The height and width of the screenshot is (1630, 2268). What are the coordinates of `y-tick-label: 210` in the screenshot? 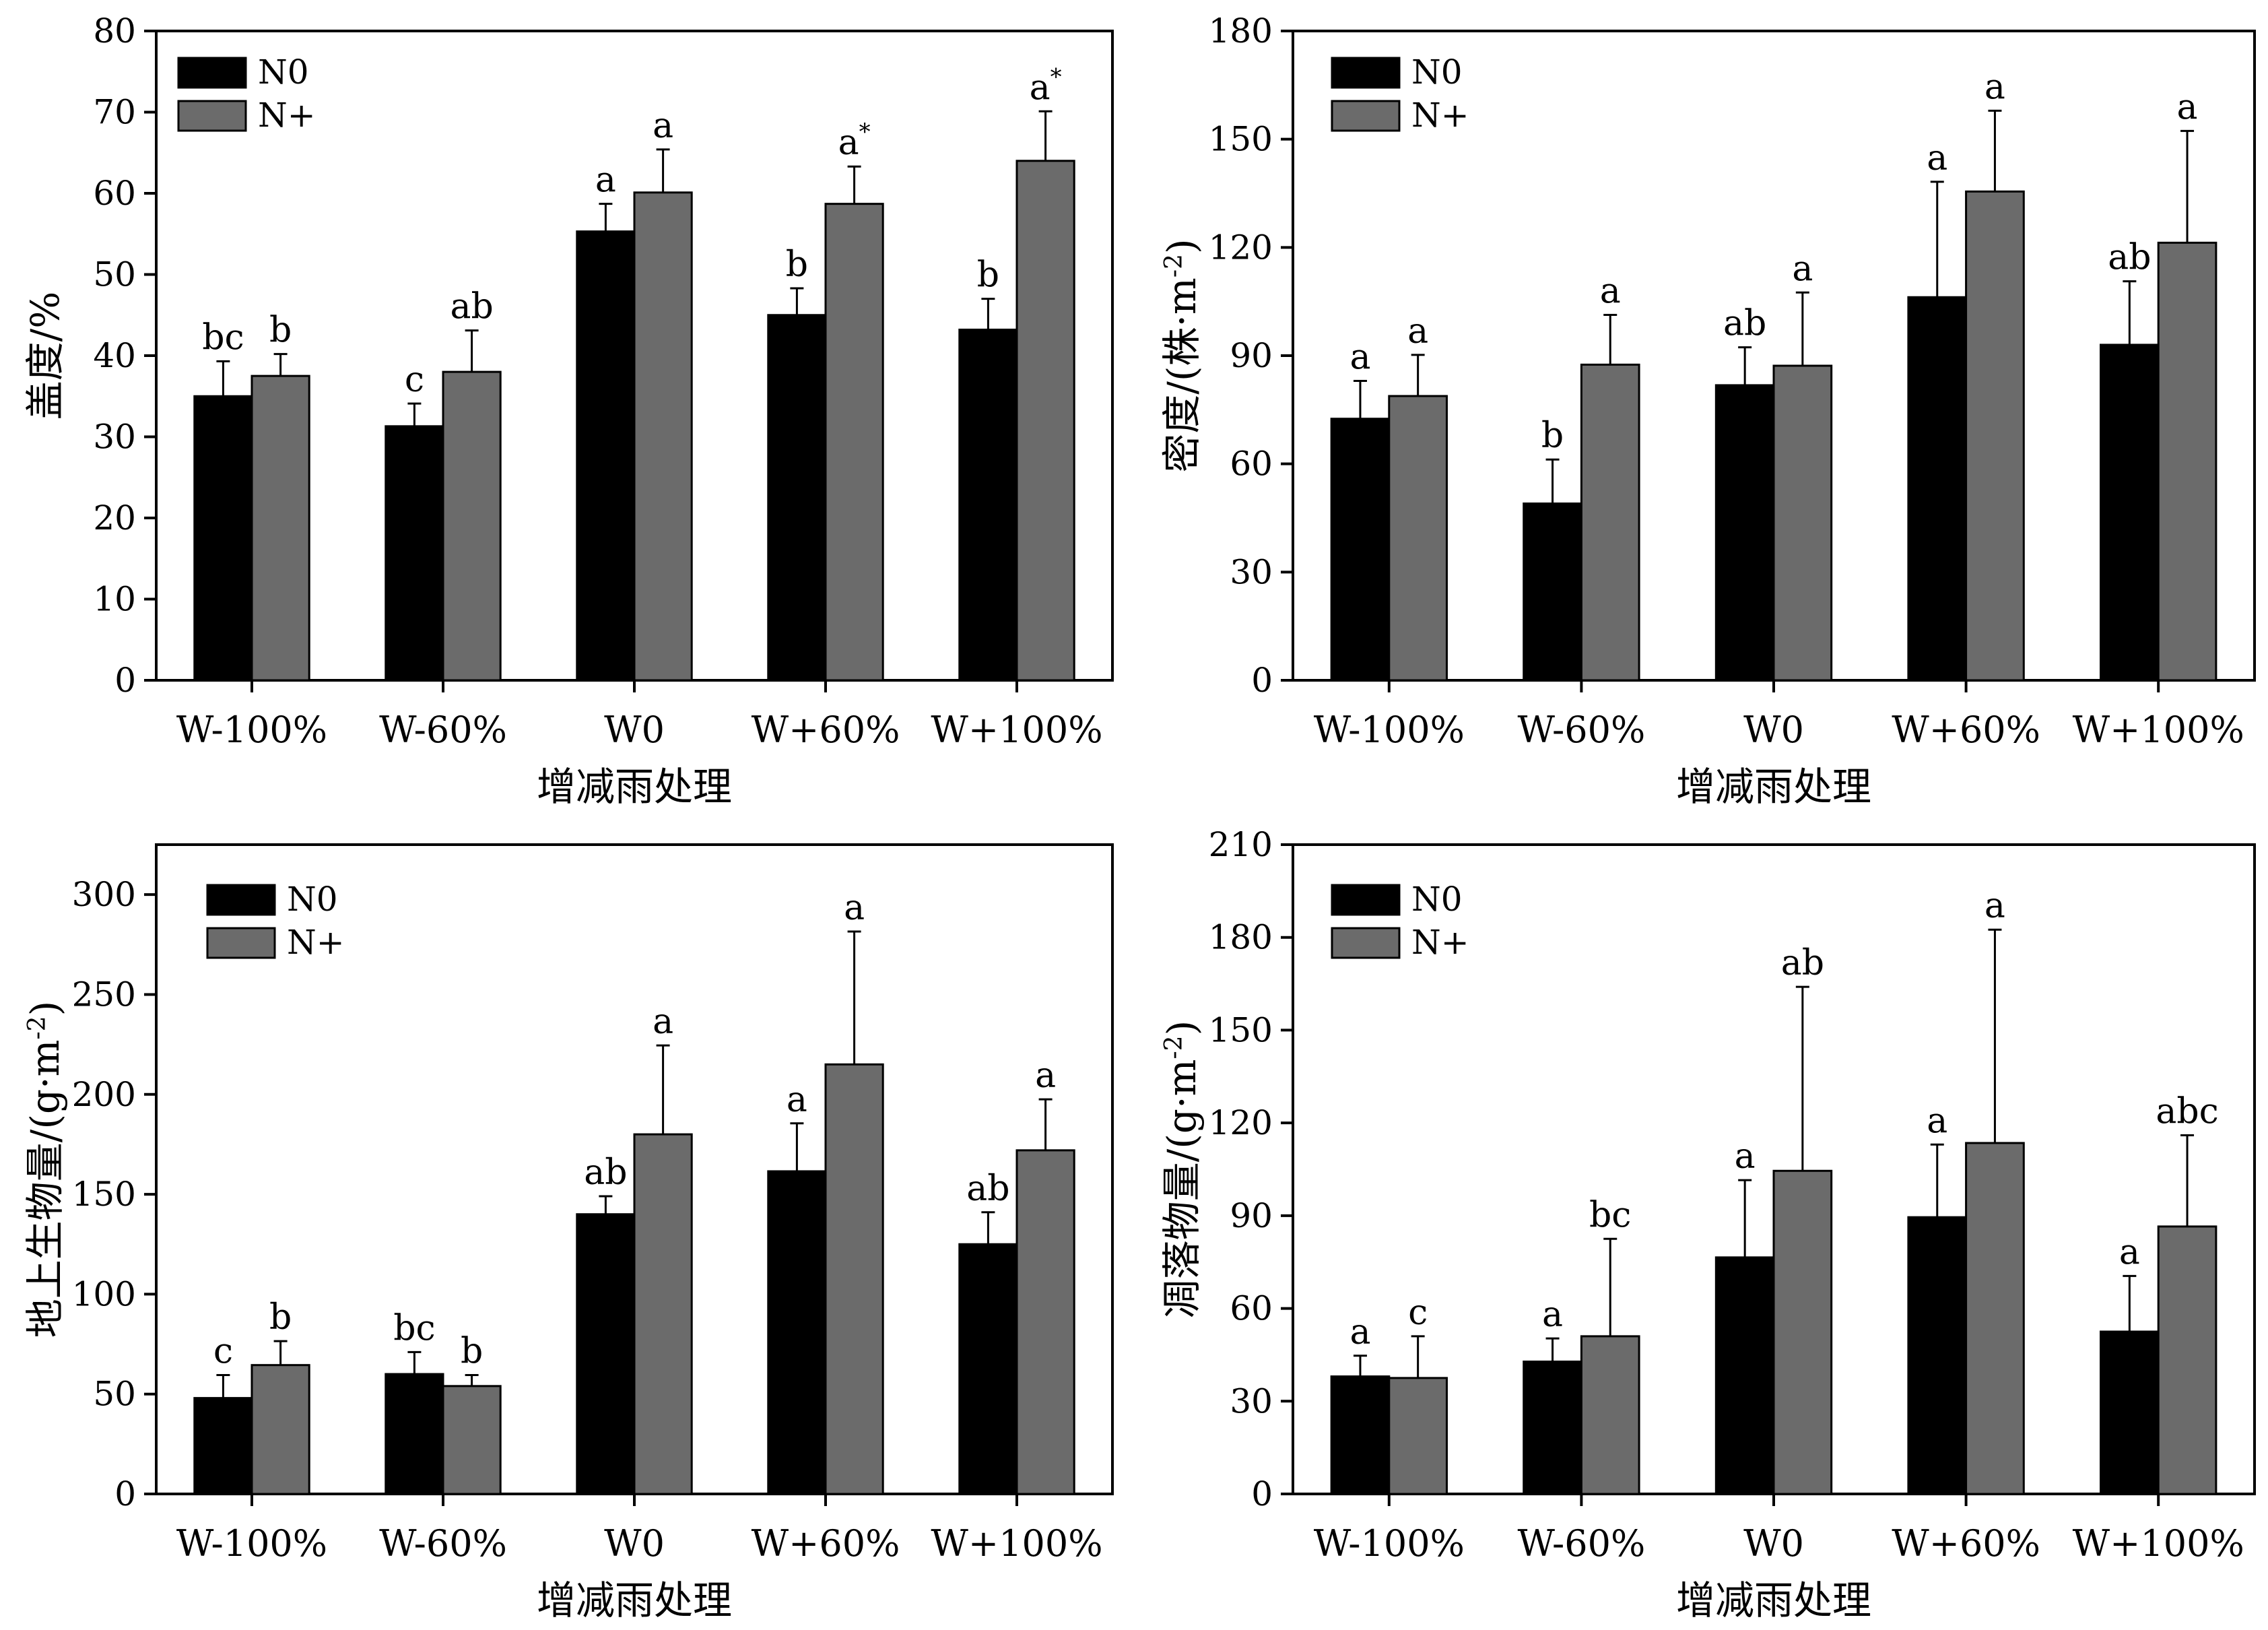 It's located at (1241, 844).